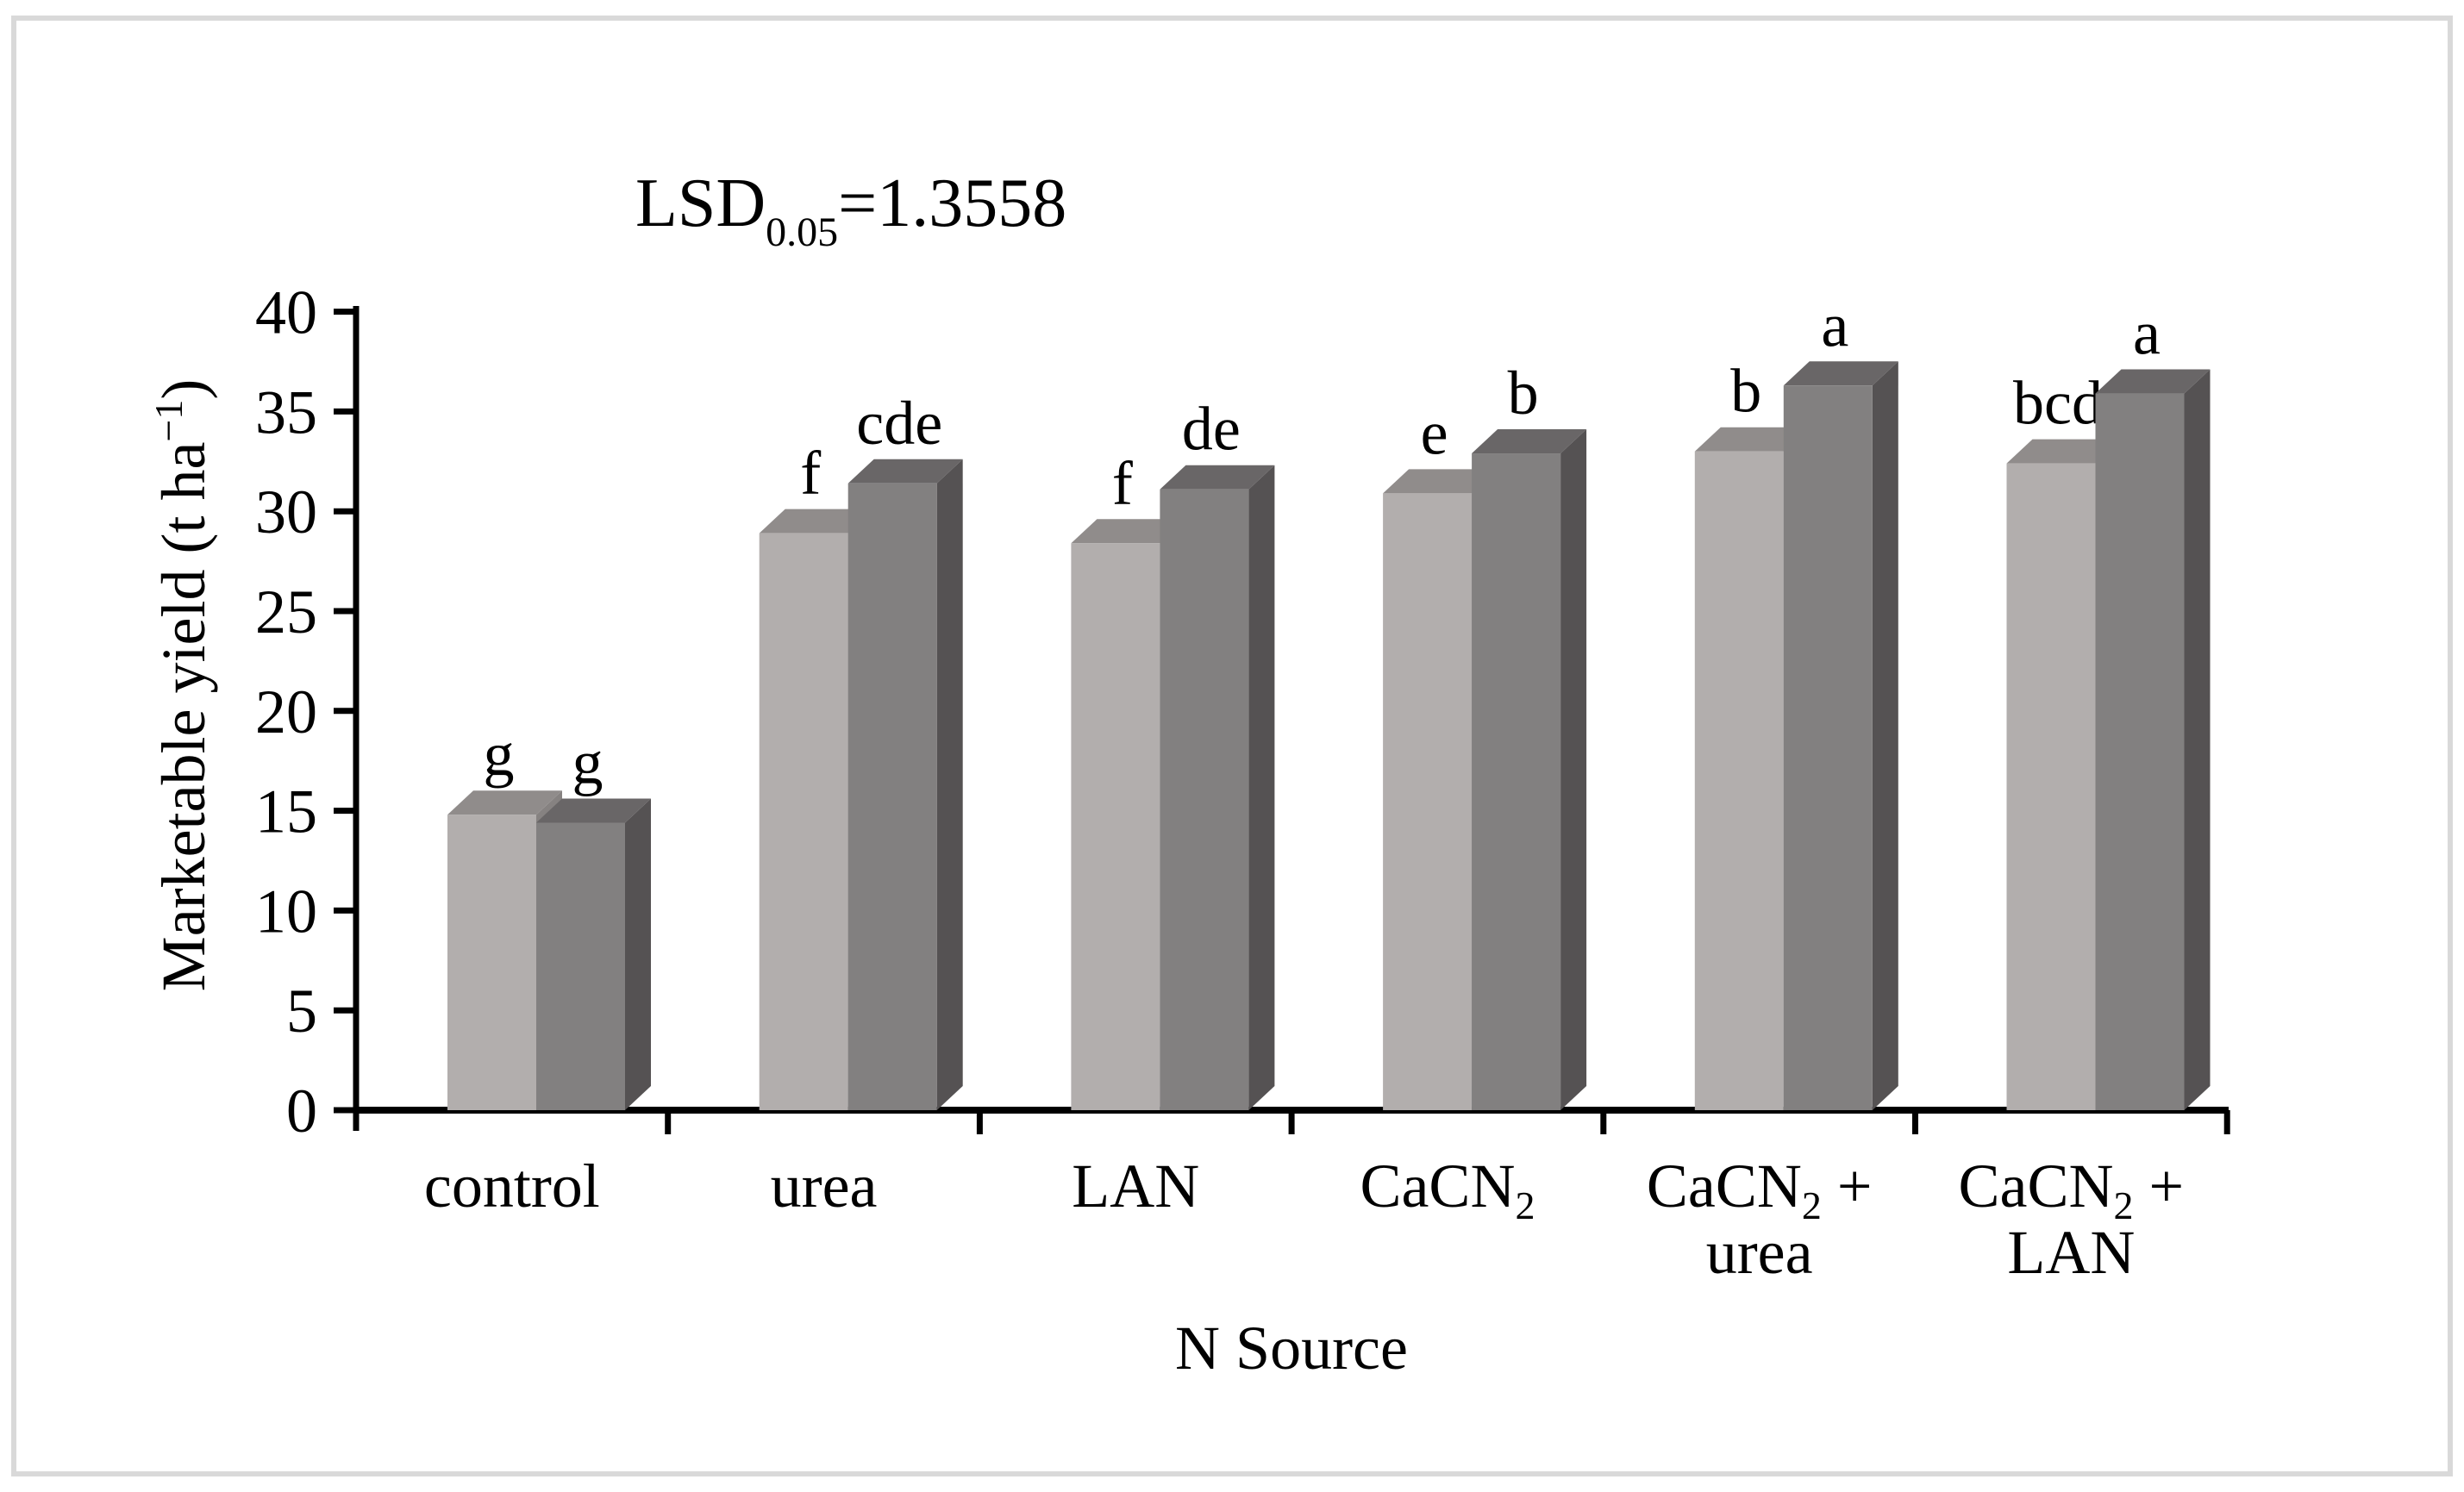 Image resolution: width=2464 pixels, height=1492 pixels. What do you see at coordinates (286, 712) in the screenshot?
I see `y-tick-label: 20` at bounding box center [286, 712].